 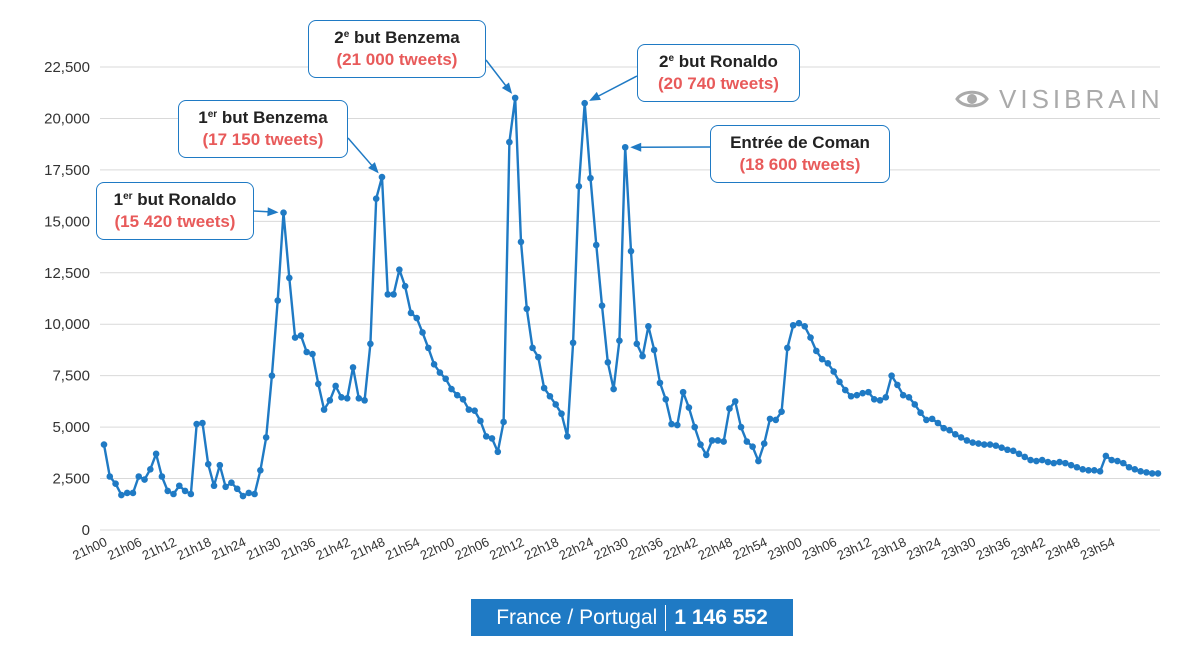 What do you see at coordinates (71, 376) in the screenshot?
I see `y-tick-label: 7,500` at bounding box center [71, 376].